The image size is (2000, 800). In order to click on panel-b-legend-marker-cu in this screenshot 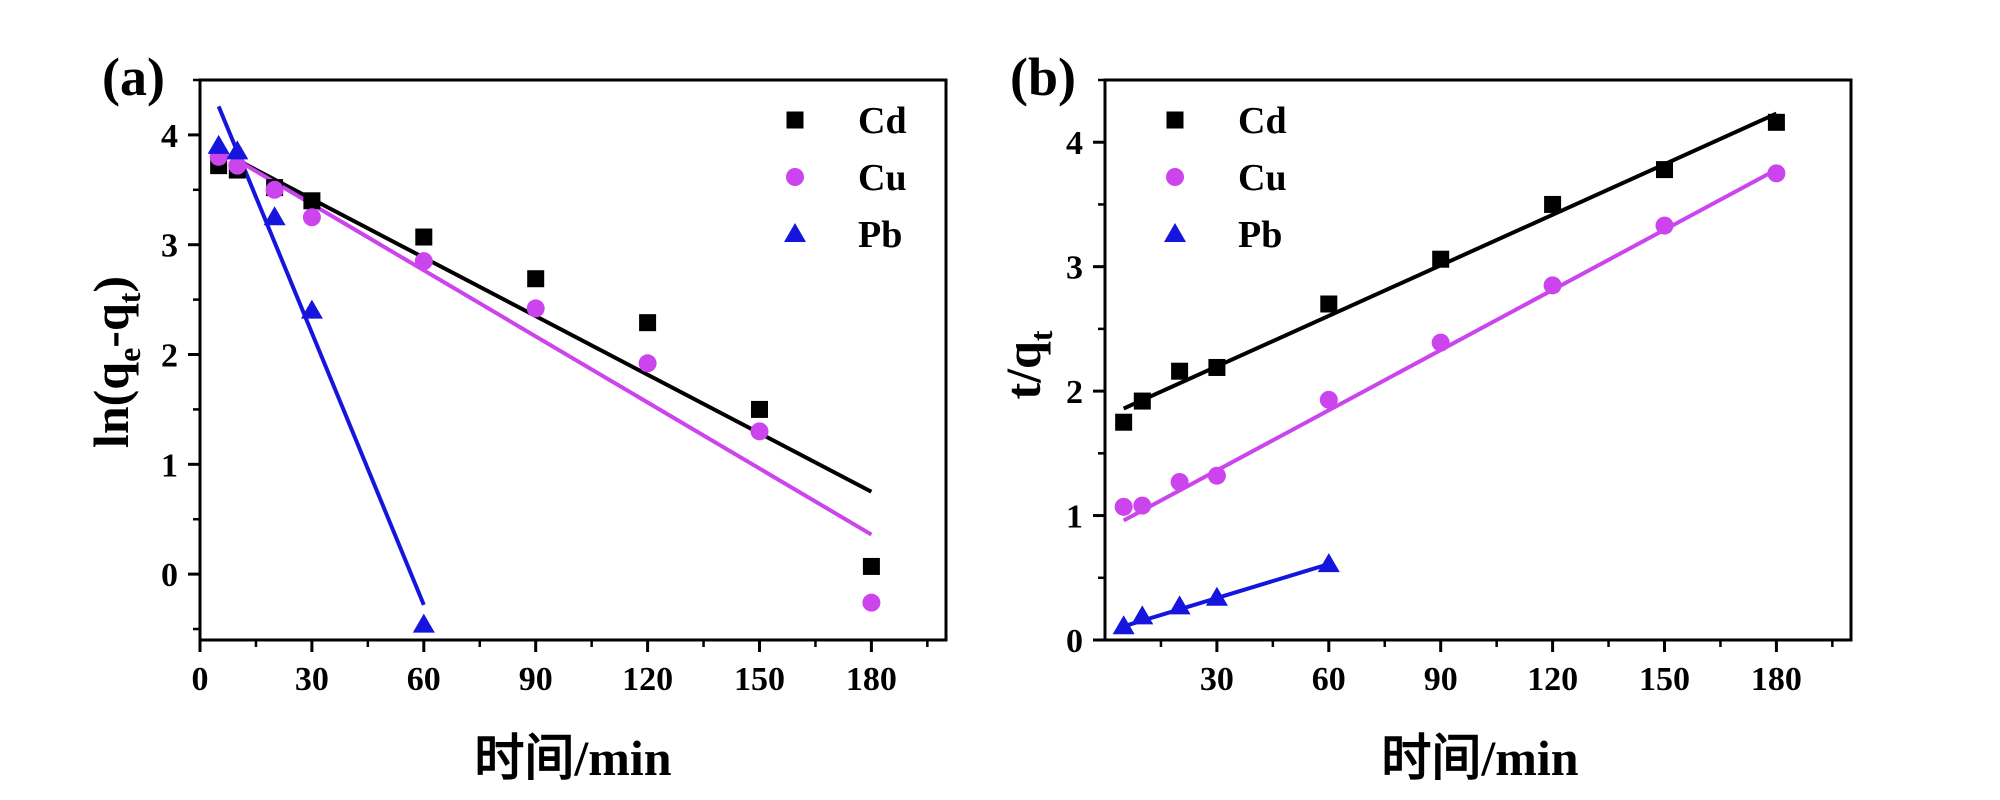, I will do `click(1175, 177)`.